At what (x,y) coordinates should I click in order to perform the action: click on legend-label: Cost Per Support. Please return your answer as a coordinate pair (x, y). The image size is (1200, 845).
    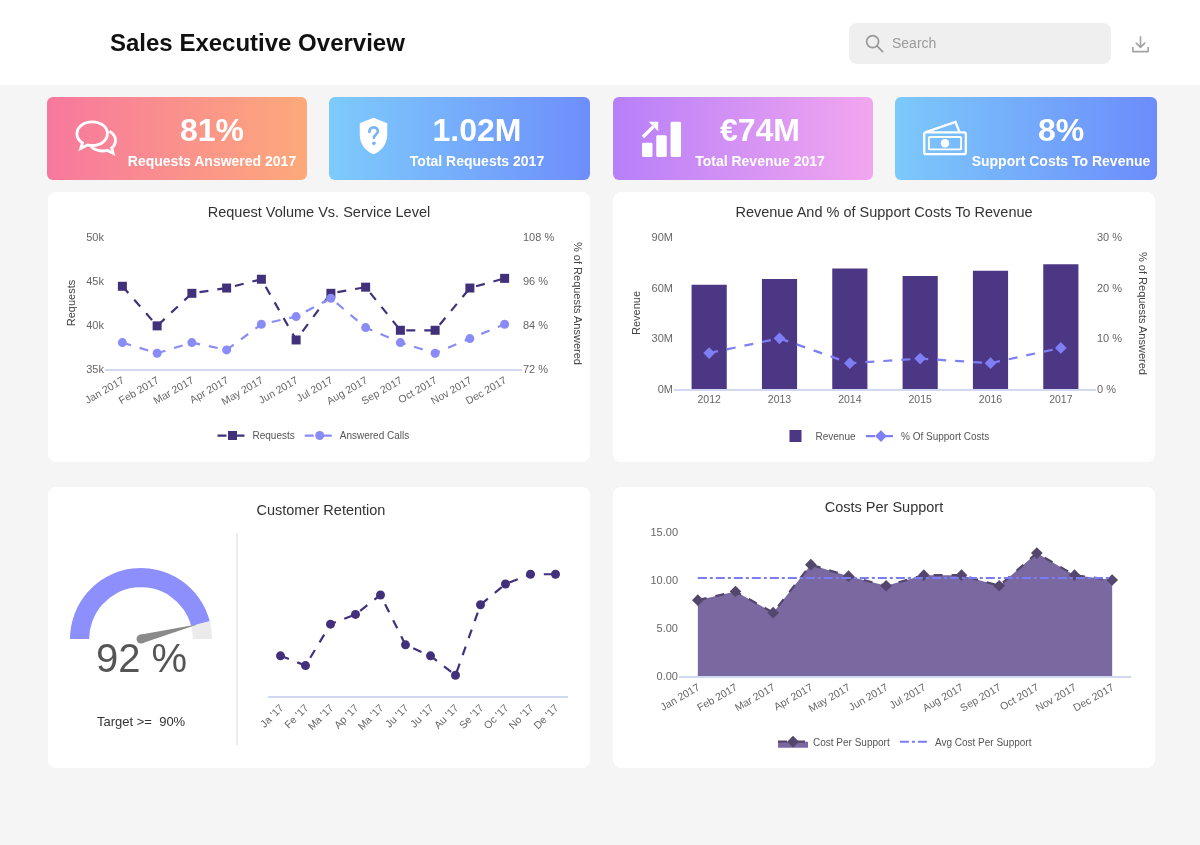
    Looking at the image, I should click on (851, 742).